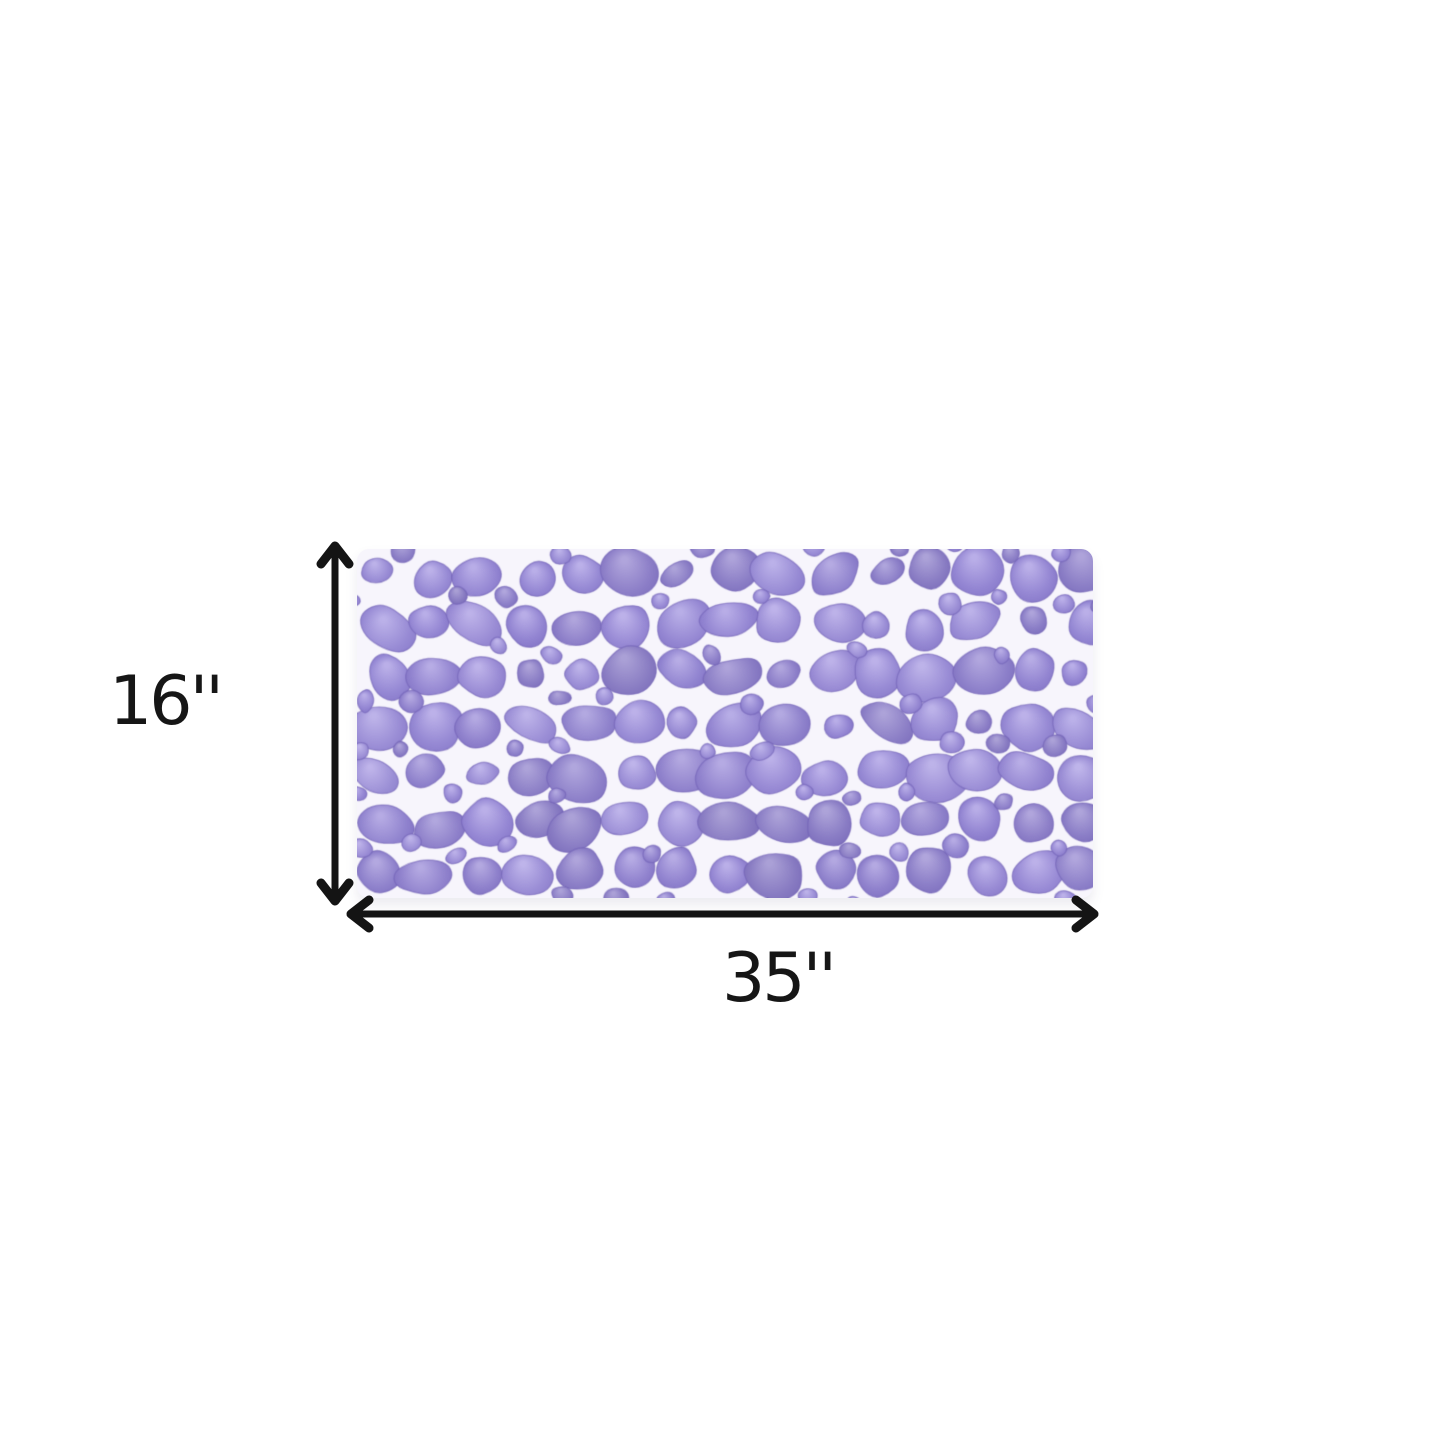  I want to click on width-dimension-label: 35'', so click(779, 978).